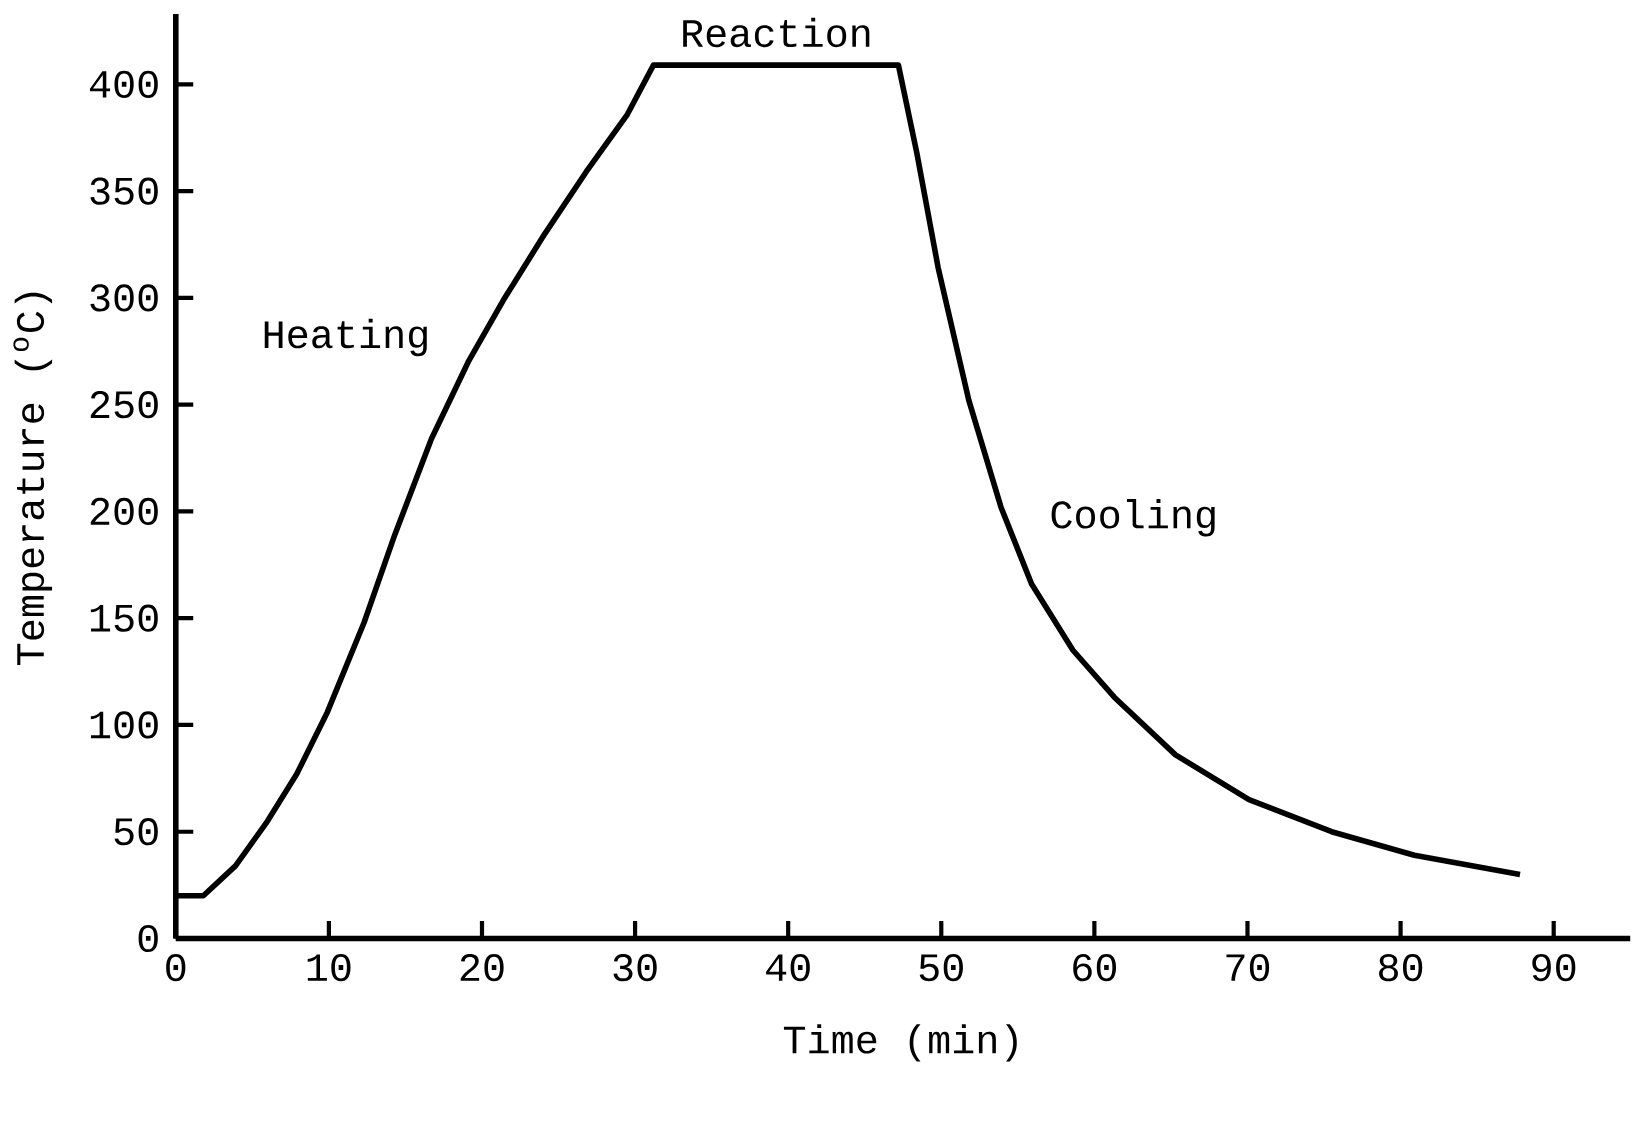  What do you see at coordinates (124, 298) in the screenshot?
I see `y-tick-label: 300` at bounding box center [124, 298].